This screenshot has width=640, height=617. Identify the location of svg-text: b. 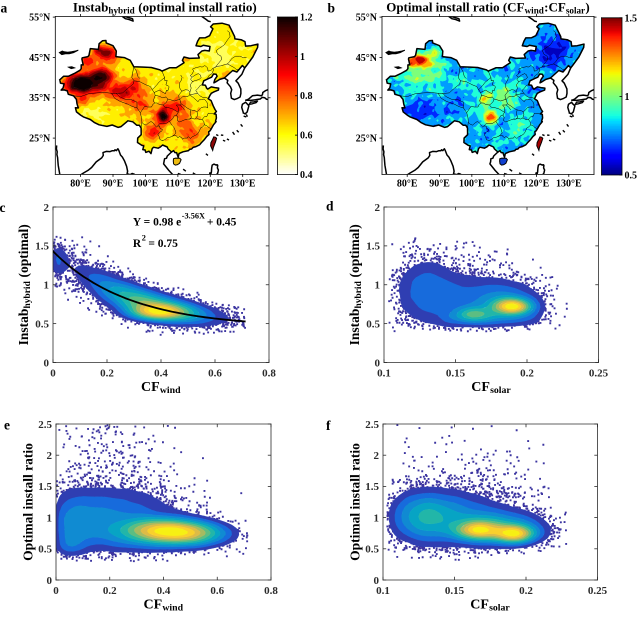
(332, 8).